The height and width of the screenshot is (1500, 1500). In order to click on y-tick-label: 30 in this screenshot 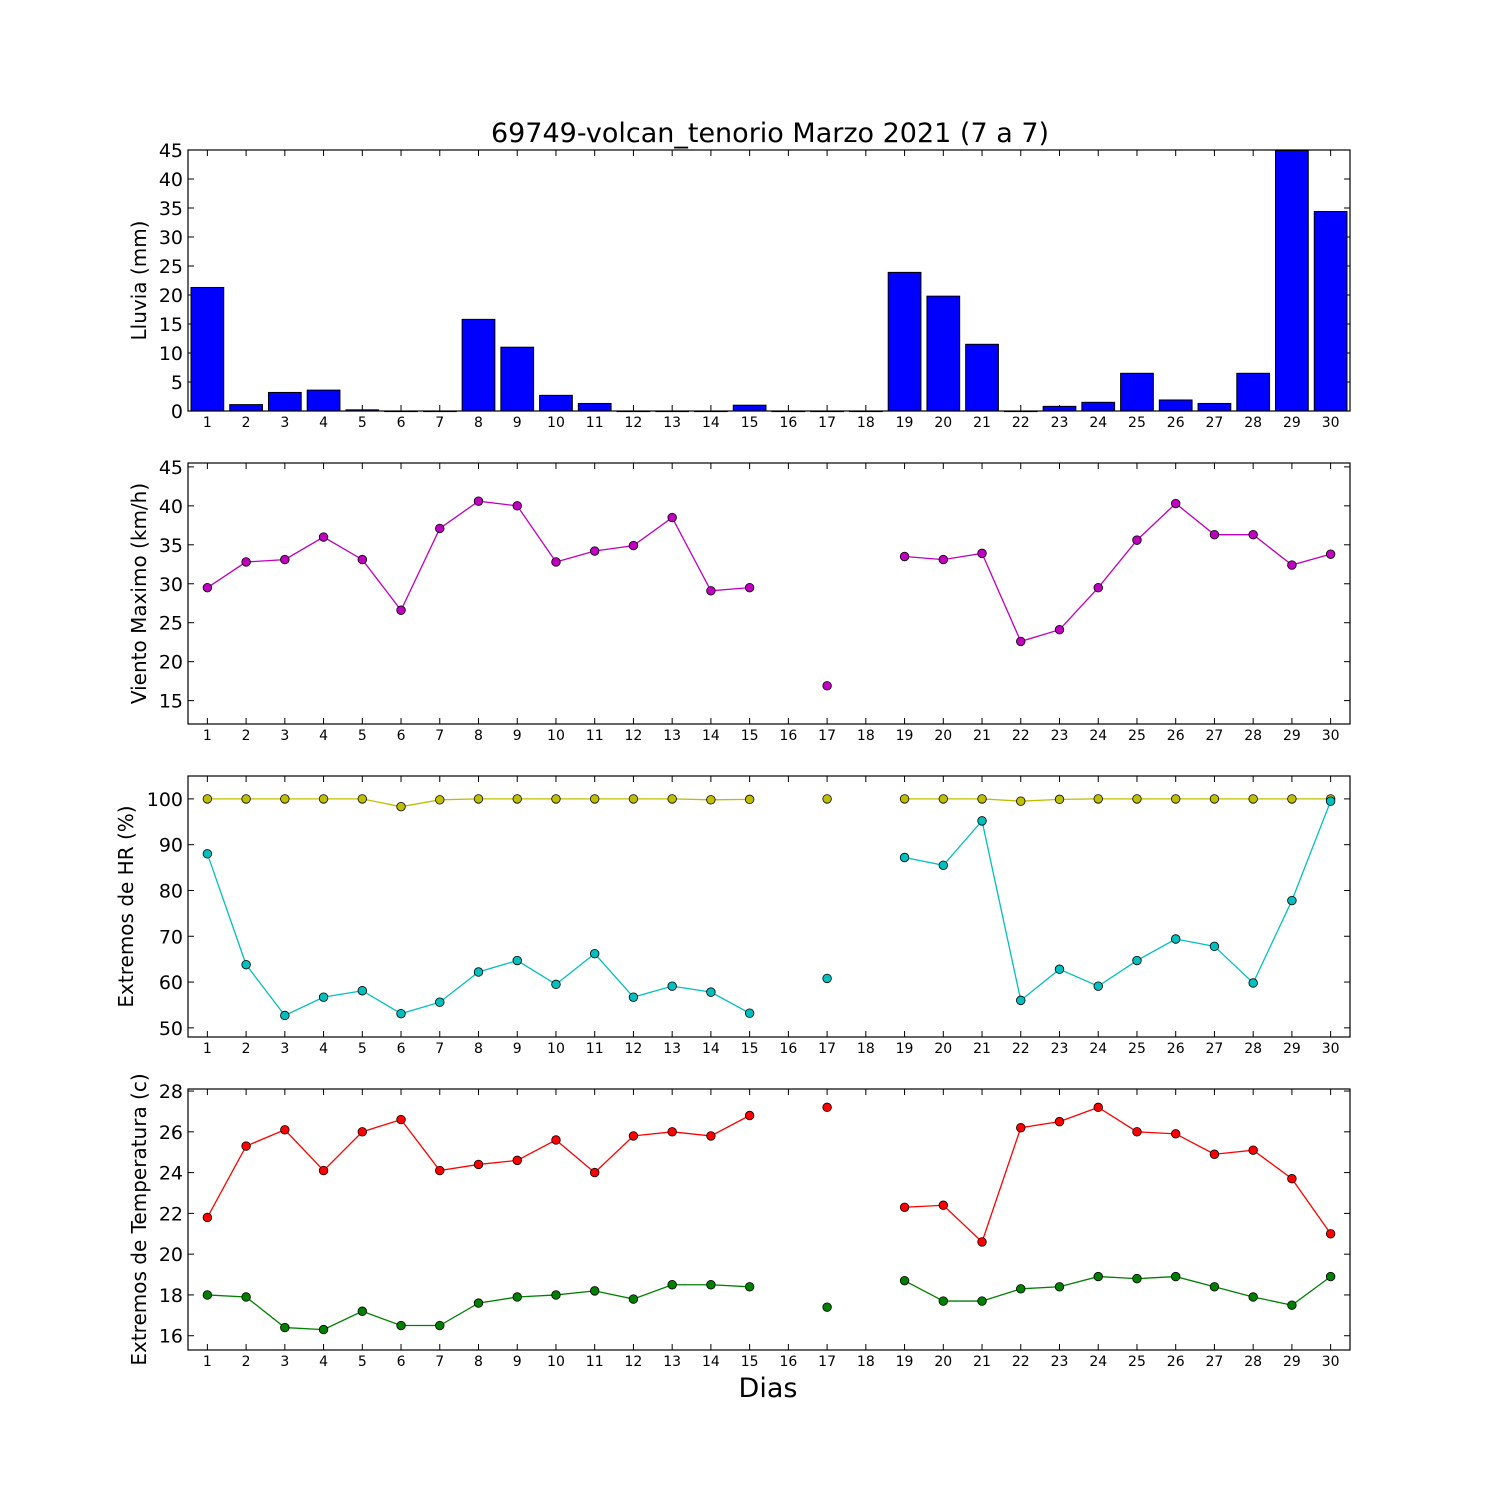, I will do `click(171, 238)`.